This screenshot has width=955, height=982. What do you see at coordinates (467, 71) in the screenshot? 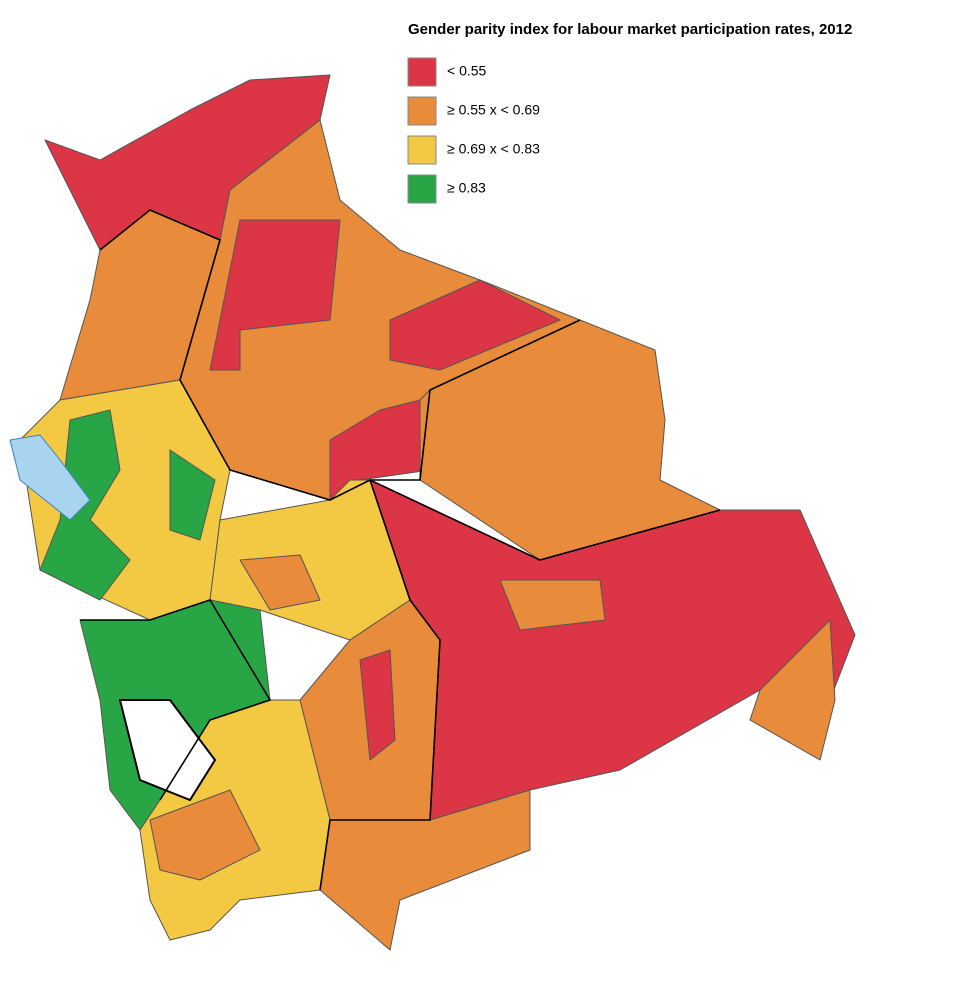
I see `legend-label: < 0.55` at bounding box center [467, 71].